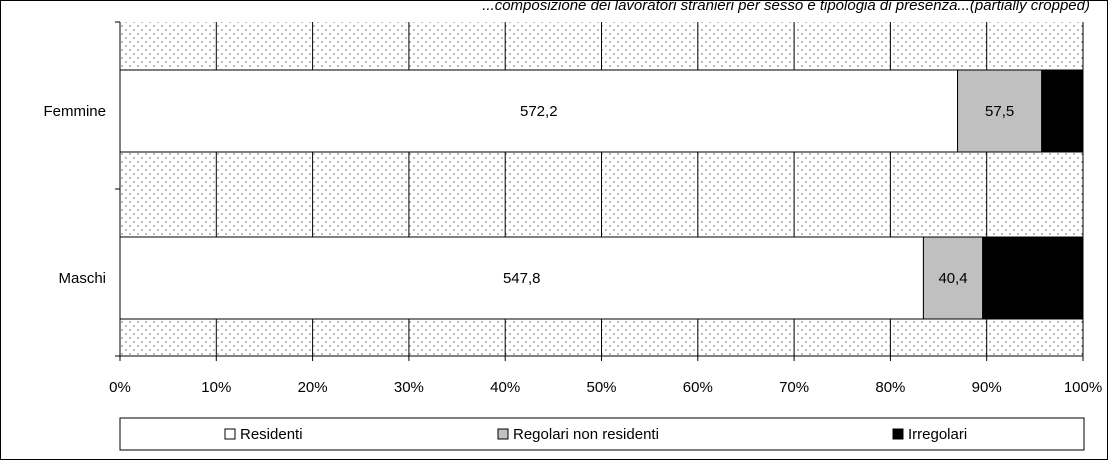 The width and height of the screenshot is (1108, 460). What do you see at coordinates (987, 387) in the screenshot?
I see `x-tick-label-90: 90%` at bounding box center [987, 387].